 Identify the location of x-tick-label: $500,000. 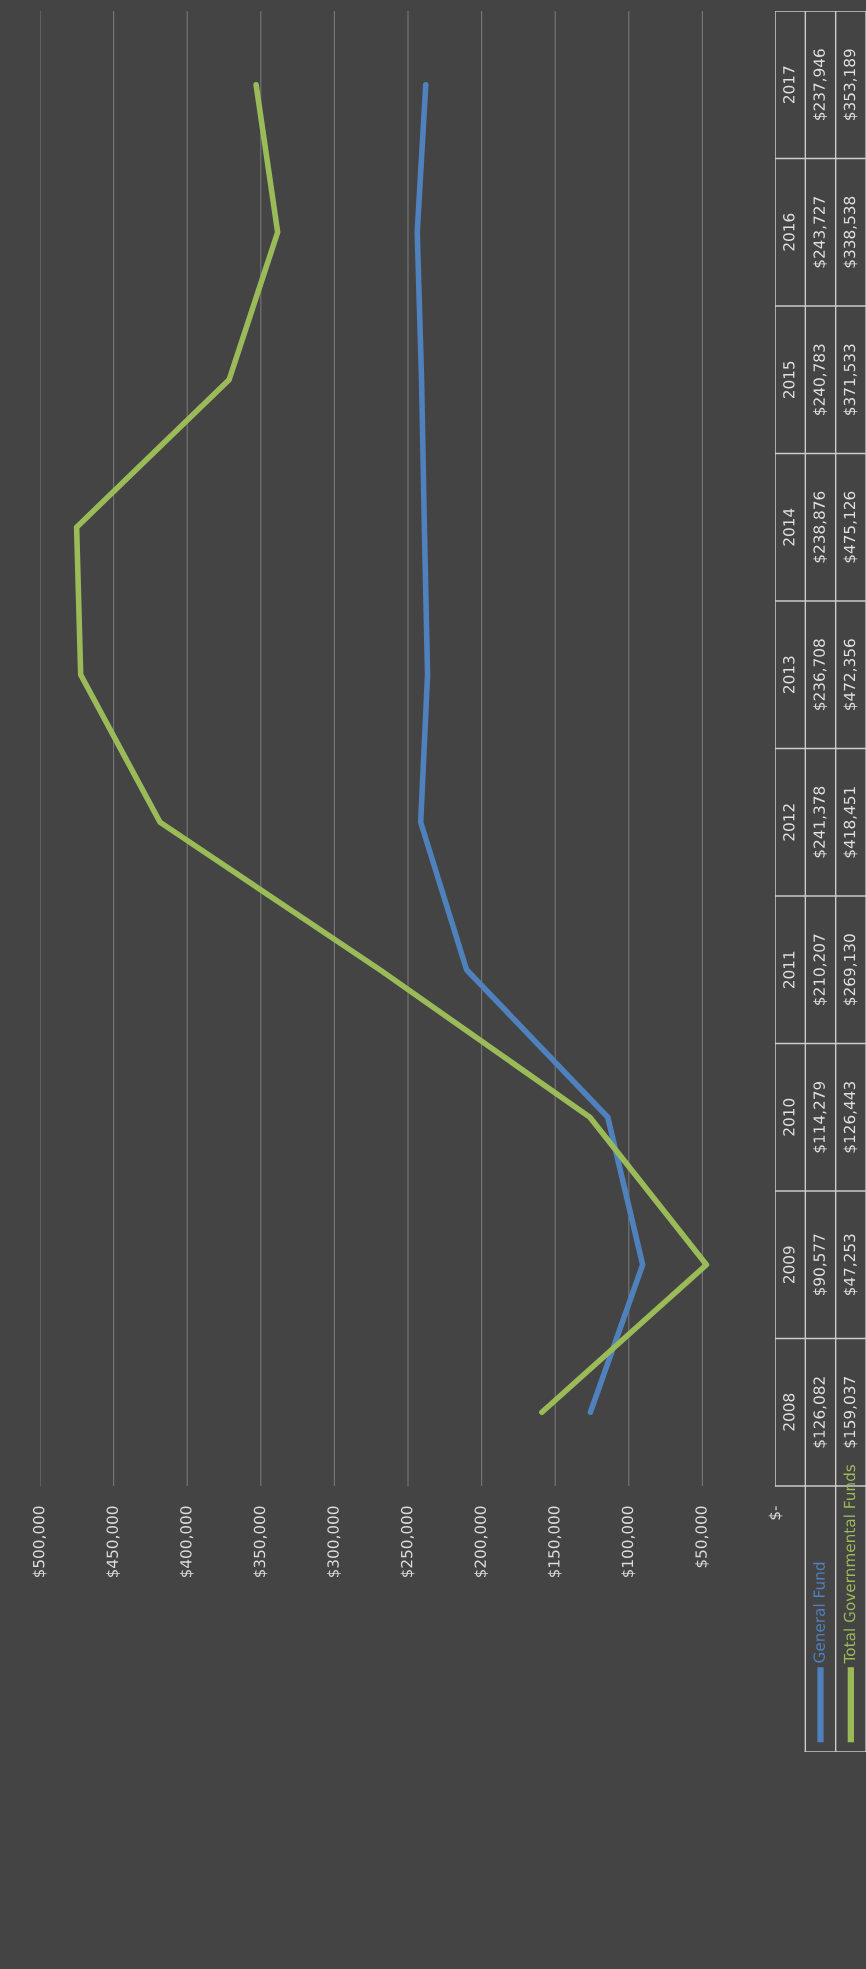
(39, 1542).